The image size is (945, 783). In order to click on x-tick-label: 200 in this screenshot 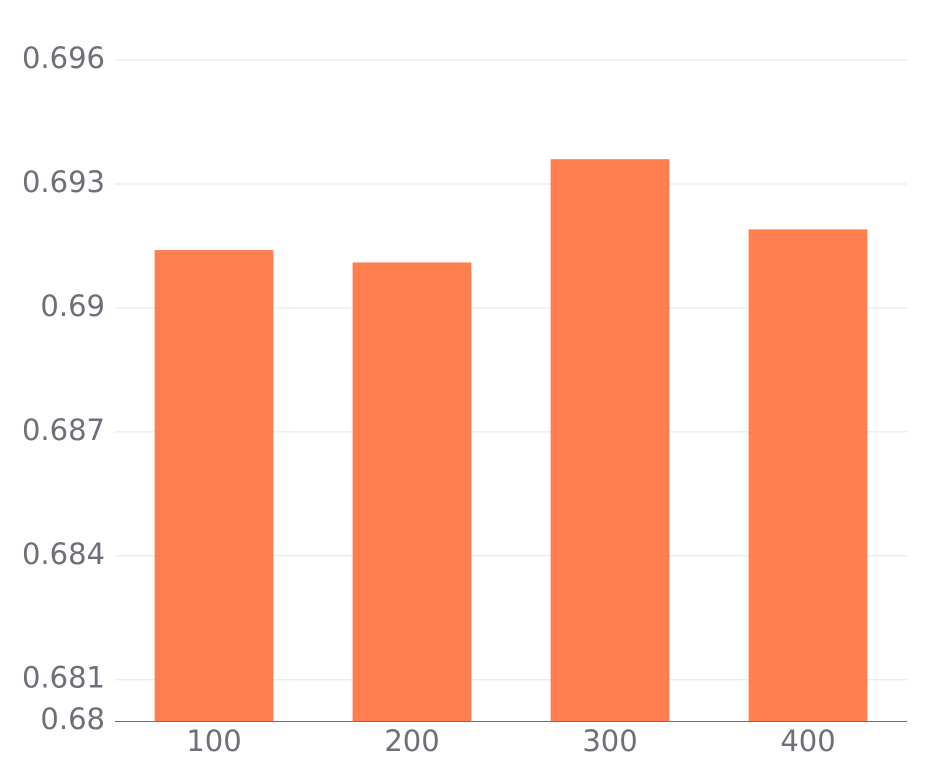, I will do `click(411, 741)`.